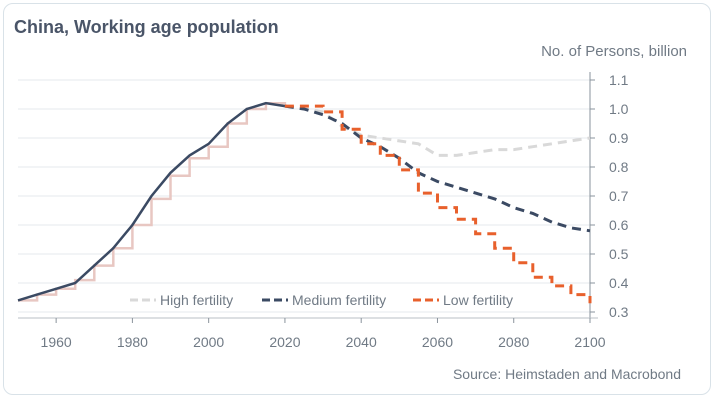 Image resolution: width=717 pixels, height=401 pixels. What do you see at coordinates (437, 168) in the screenshot?
I see `series-line-medium-fertility` at bounding box center [437, 168].